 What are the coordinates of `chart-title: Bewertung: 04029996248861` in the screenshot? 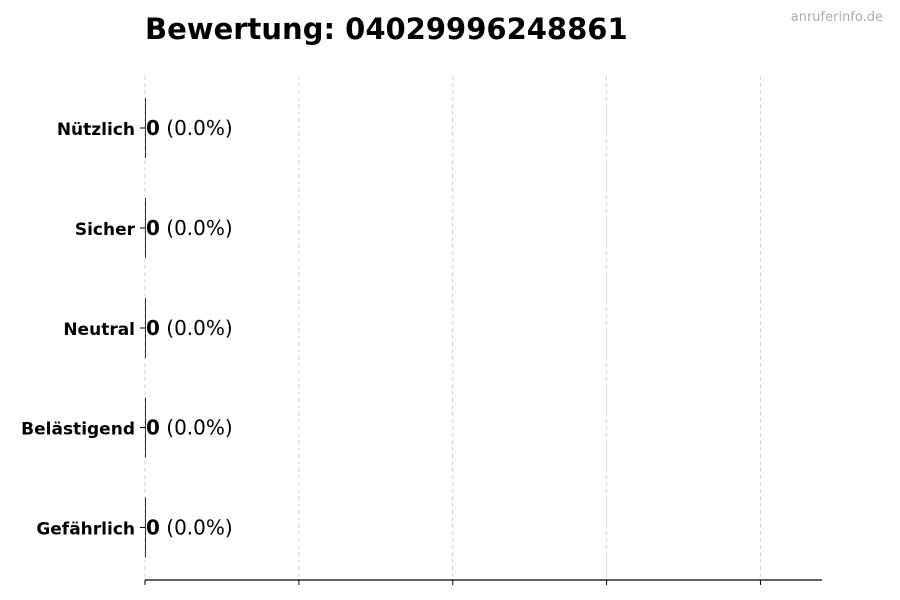 It's located at (386, 29).